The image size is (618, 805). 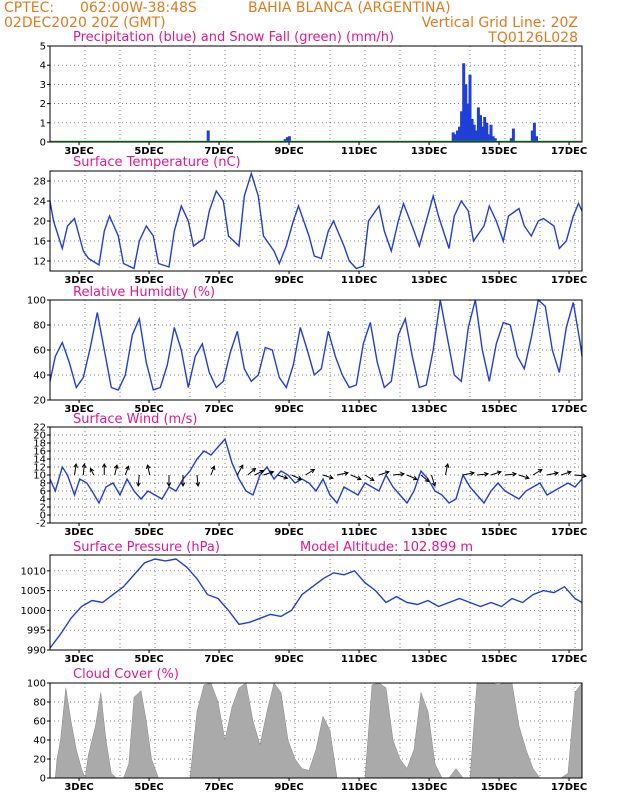 What do you see at coordinates (316, 730) in the screenshot?
I see `plot-frame` at bounding box center [316, 730].